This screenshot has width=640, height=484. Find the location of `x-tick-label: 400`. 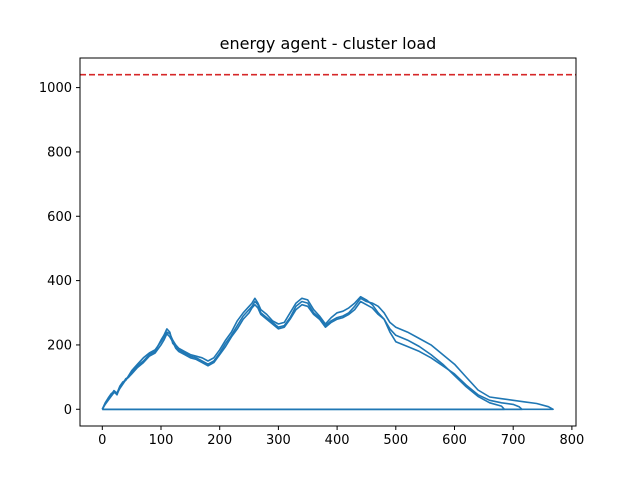

x-tick-label: 400 is located at coordinates (337, 440).